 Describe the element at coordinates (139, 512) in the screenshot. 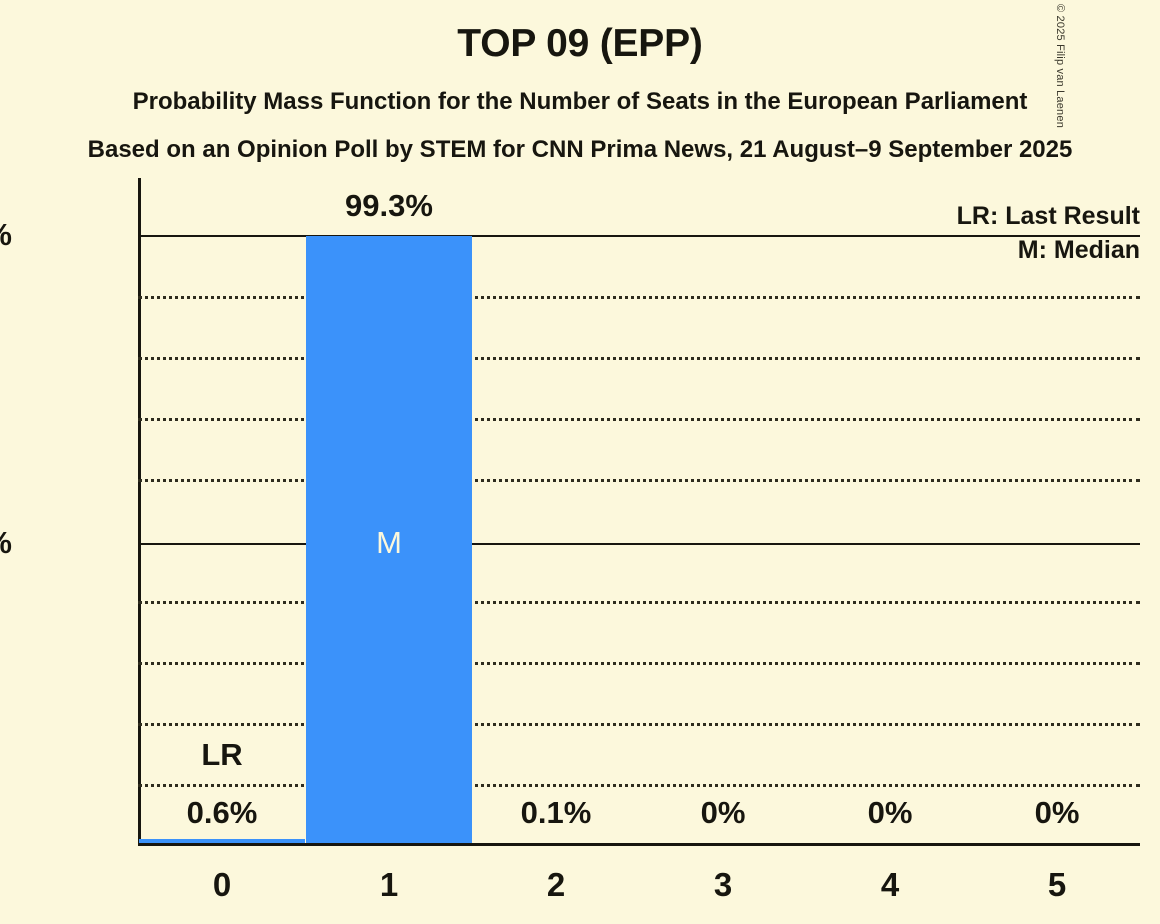

I see `y-axis-line` at that location.